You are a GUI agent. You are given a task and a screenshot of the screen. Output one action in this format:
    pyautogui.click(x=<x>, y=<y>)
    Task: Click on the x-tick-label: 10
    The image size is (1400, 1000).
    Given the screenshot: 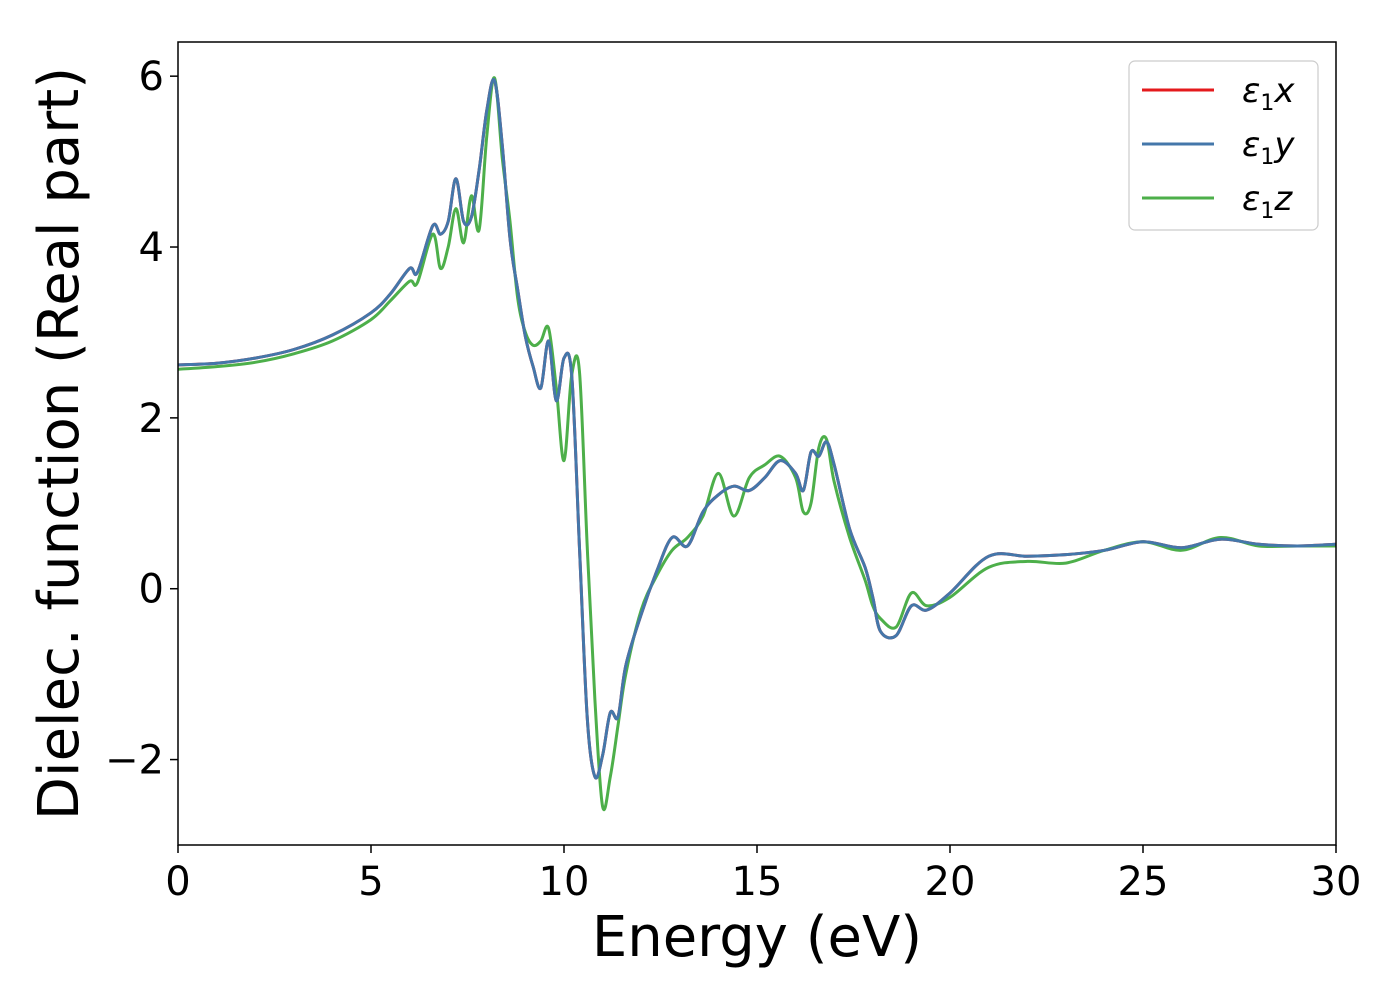 What is the action you would take?
    pyautogui.click(x=564, y=882)
    